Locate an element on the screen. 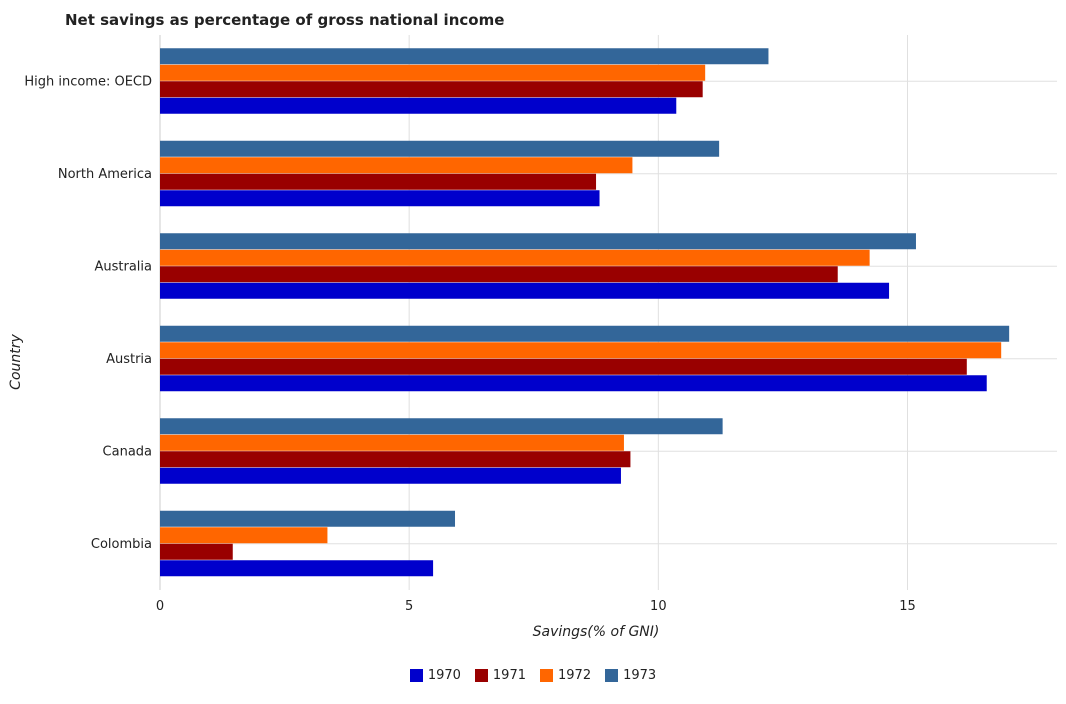  bar-1970-canada is located at coordinates (390, 475).